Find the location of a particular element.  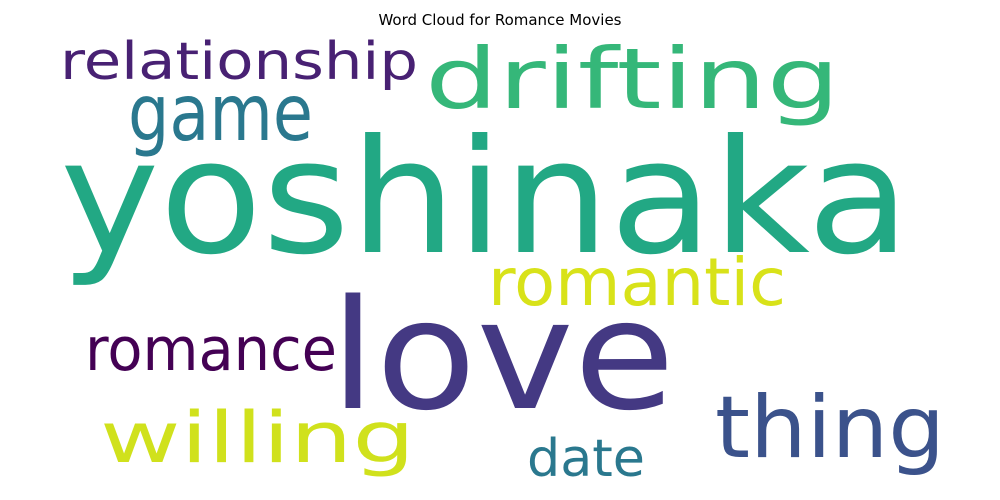

word-love: love is located at coordinates (502, 355).